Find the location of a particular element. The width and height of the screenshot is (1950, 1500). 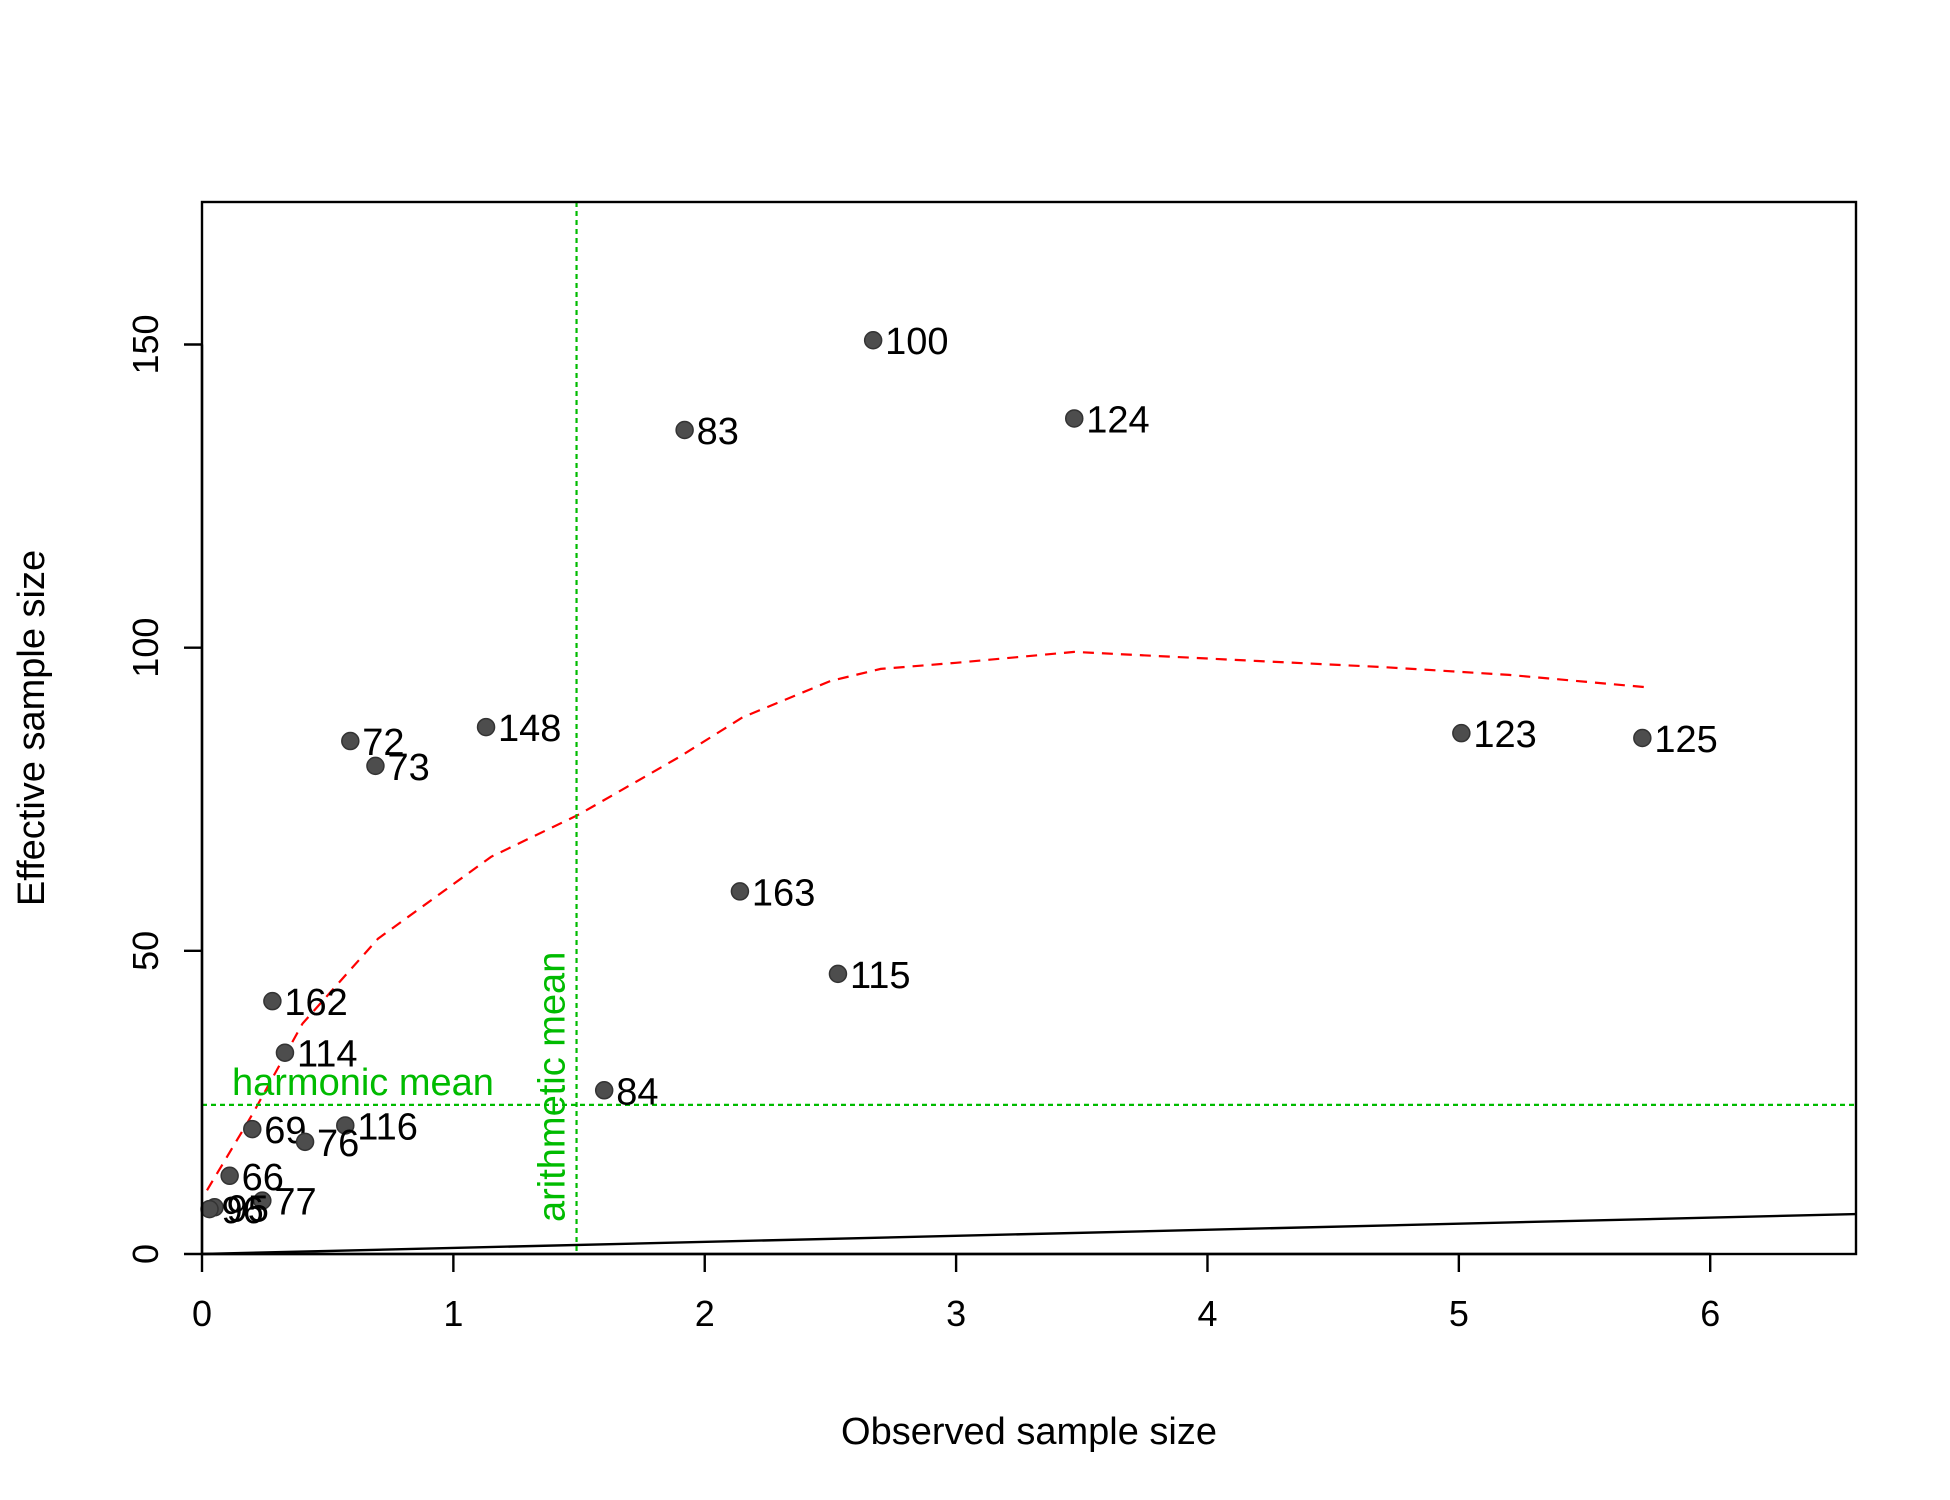

x-tick-label: 4 is located at coordinates (1207, 1313).